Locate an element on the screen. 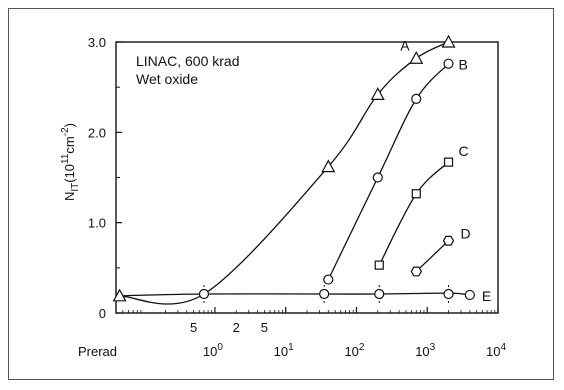 This screenshot has width=564, height=390. y-tick-label: 2.0 is located at coordinates (97, 132).